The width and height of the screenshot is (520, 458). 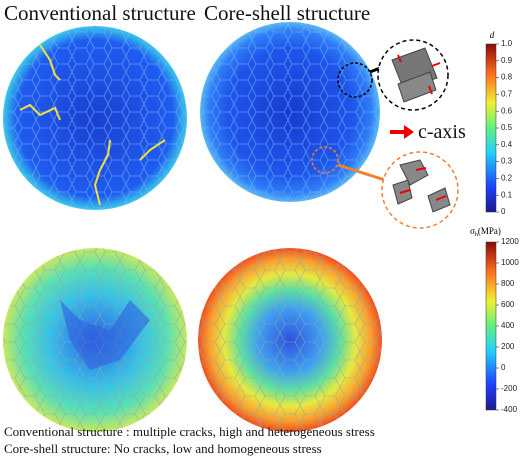 I want to click on colorbar-tick-label: 0.3, so click(x=507, y=161).